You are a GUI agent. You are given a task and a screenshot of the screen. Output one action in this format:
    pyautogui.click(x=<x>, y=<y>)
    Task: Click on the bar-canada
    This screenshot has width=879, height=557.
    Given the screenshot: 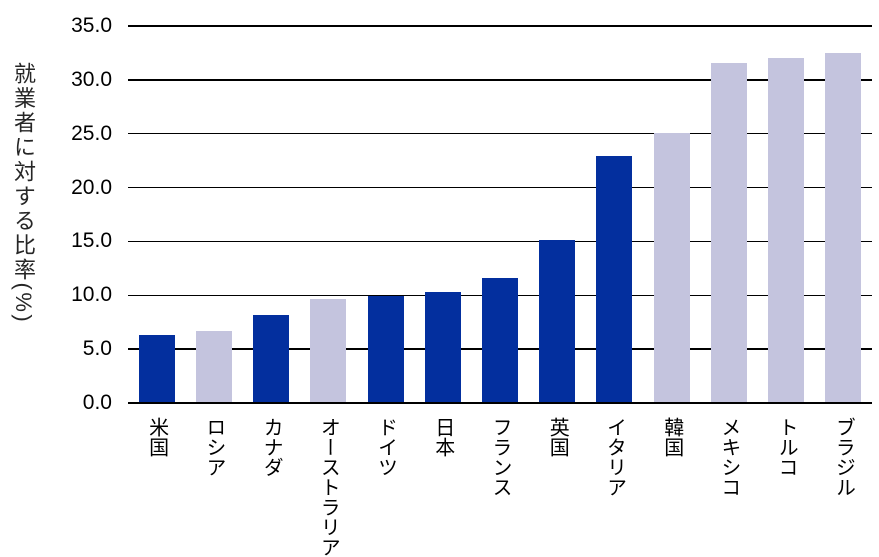 What is the action you would take?
    pyautogui.click(x=271, y=358)
    